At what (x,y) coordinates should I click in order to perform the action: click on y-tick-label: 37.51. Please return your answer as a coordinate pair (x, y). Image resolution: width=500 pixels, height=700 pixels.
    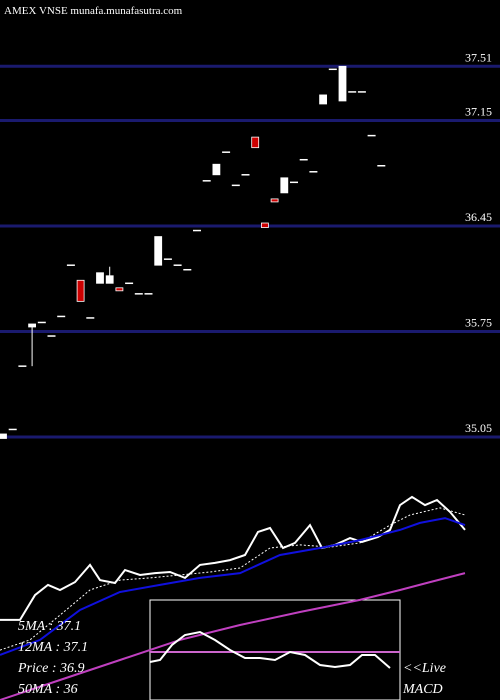
    Looking at the image, I should click on (478, 57).